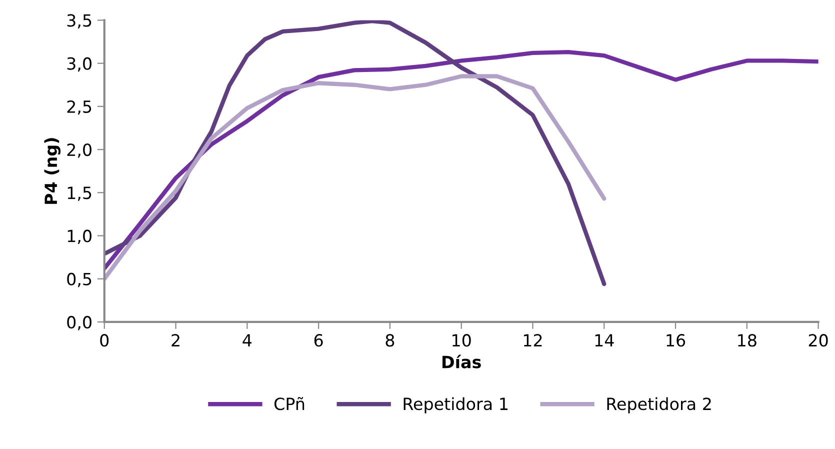 This screenshot has height=449, width=835. Describe the element at coordinates (80, 237) in the screenshot. I see `y-tick-label: 1,0` at that location.